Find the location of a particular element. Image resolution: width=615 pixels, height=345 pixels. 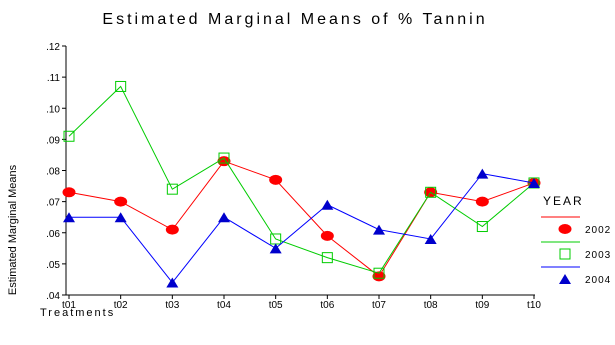

legend-item-2003: 2003 is located at coordinates (576, 251).